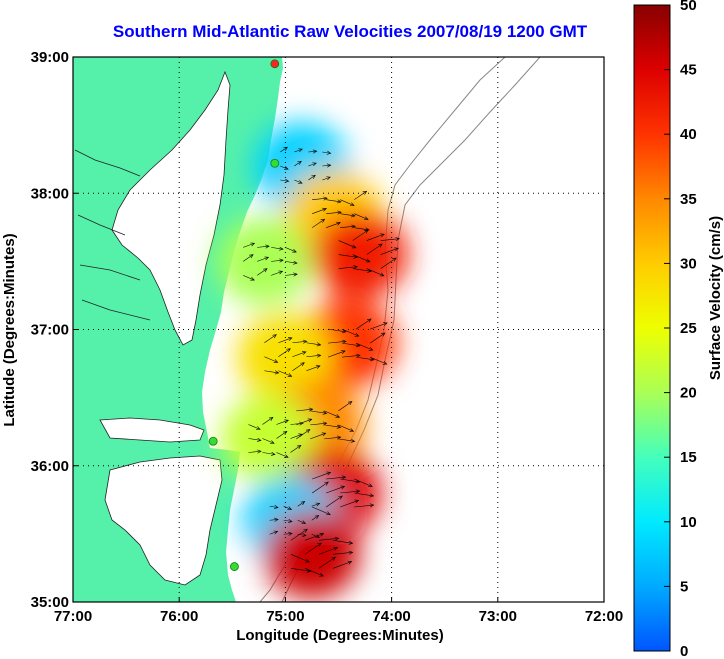  Describe the element at coordinates (498, 616) in the screenshot. I see `x-tick-label: 73:00` at that location.